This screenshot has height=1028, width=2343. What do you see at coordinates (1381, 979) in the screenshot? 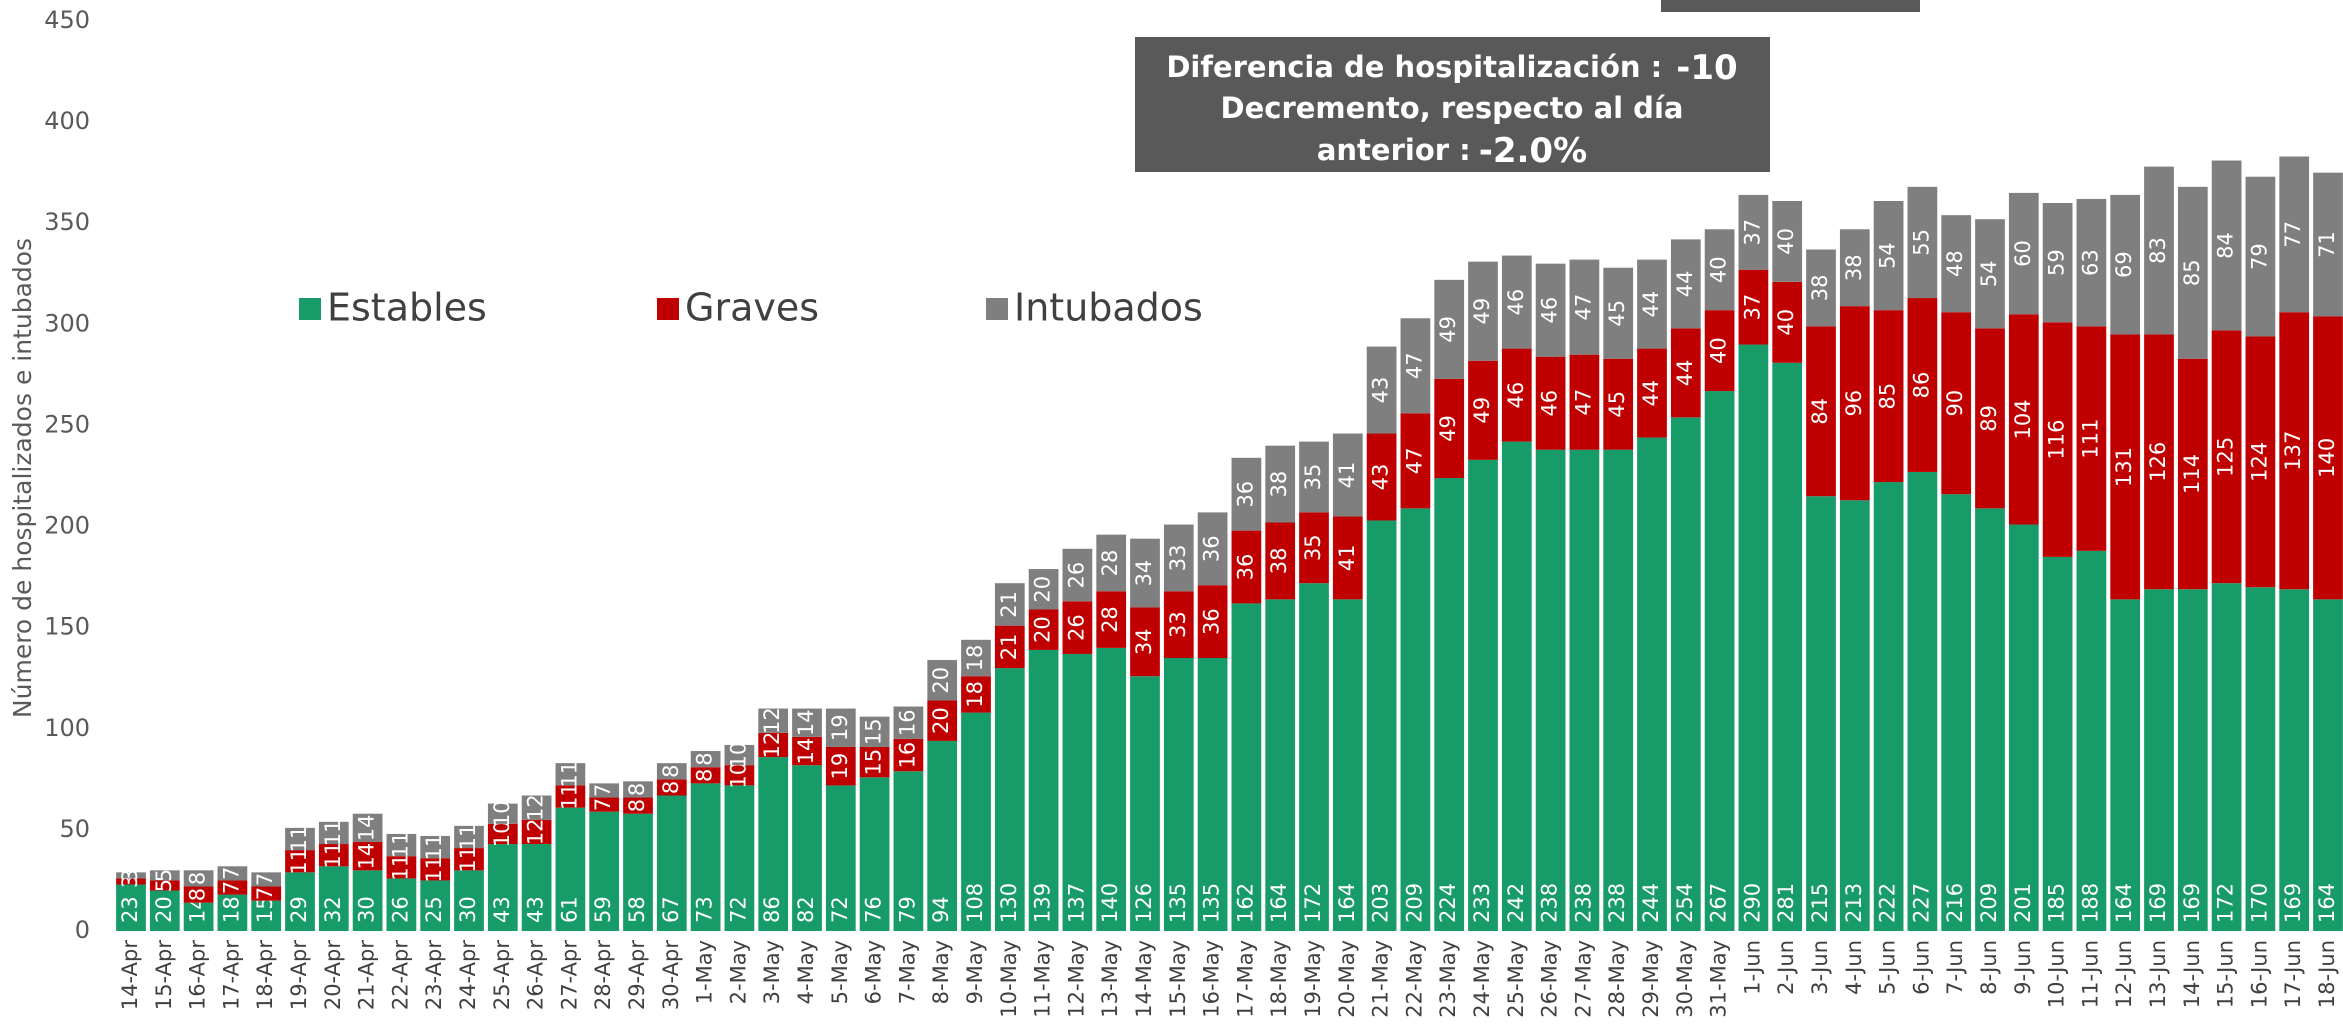
I see `x-tick-label: 21-May` at bounding box center [1381, 979].